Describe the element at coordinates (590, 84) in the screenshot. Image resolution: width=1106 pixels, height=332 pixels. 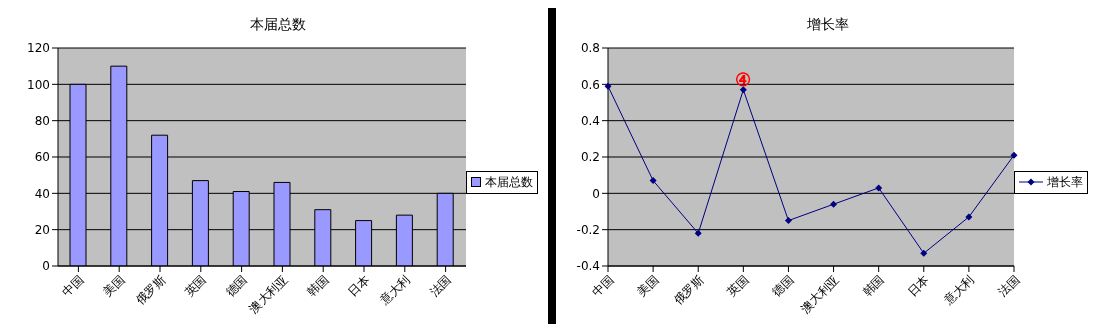
I see `y-tick-label: 0.6` at that location.